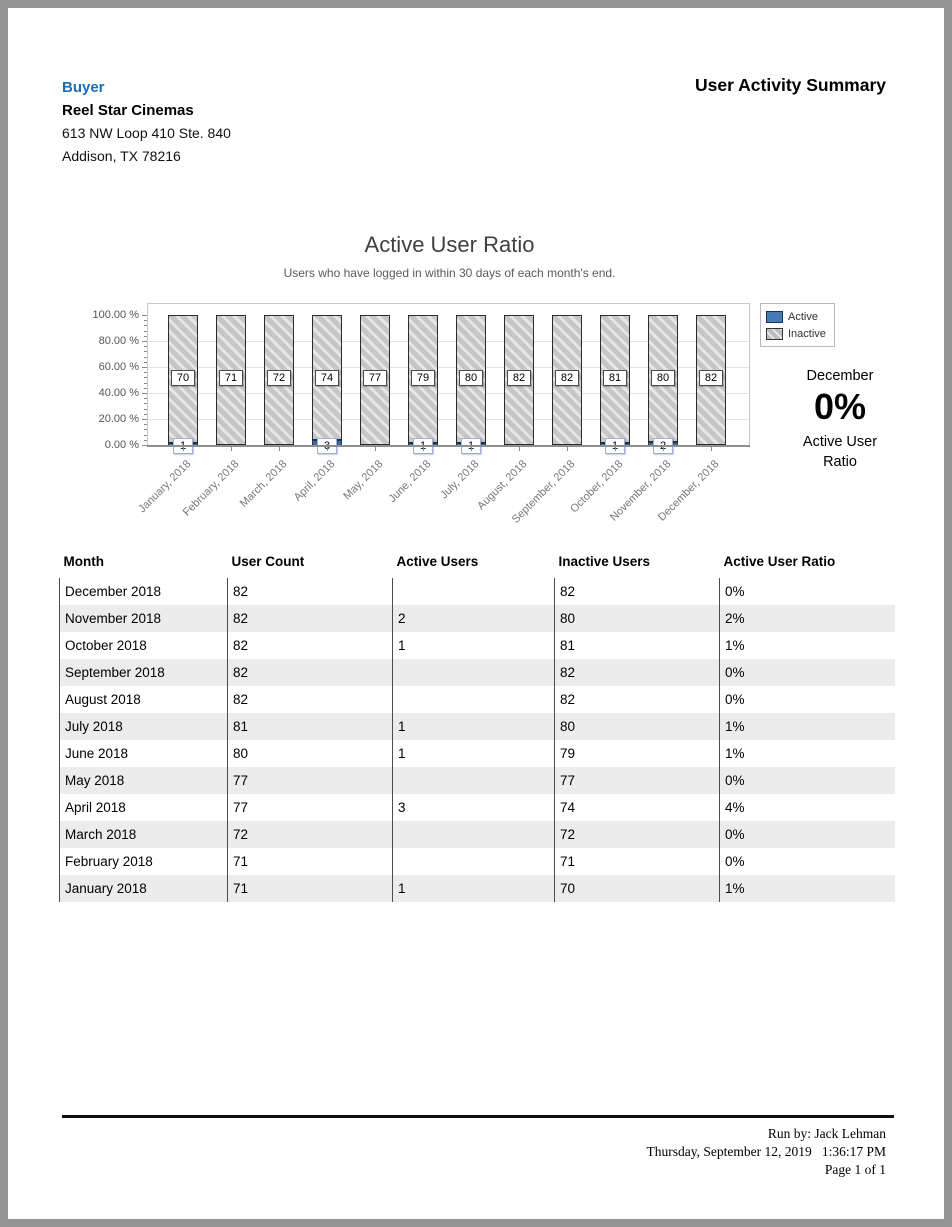 Image resolution: width=952 pixels, height=1227 pixels. What do you see at coordinates (146, 133) in the screenshot?
I see `buyer-address-line1: 613 NW Loop 410 Ste. 840` at bounding box center [146, 133].